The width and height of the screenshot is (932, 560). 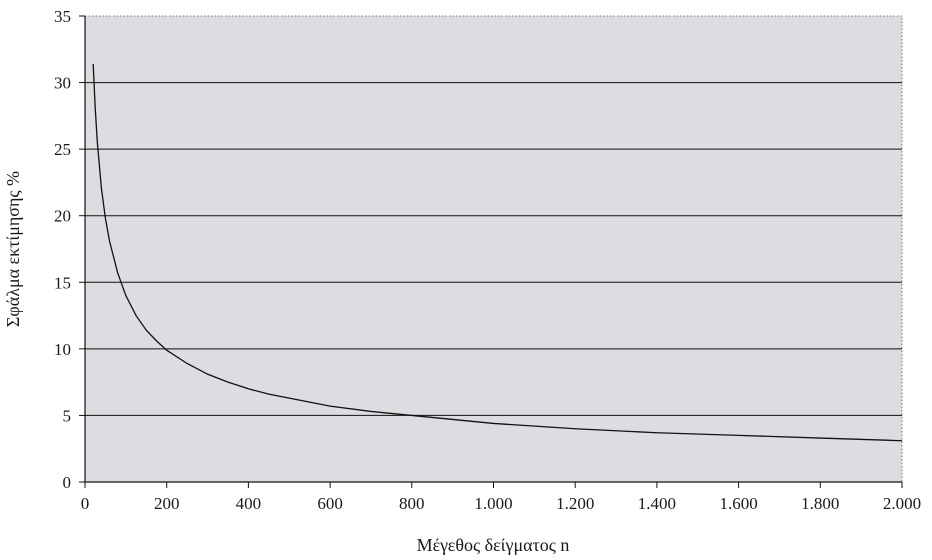 What do you see at coordinates (62, 282) in the screenshot?
I see `y-tick-label-15: 15` at bounding box center [62, 282].